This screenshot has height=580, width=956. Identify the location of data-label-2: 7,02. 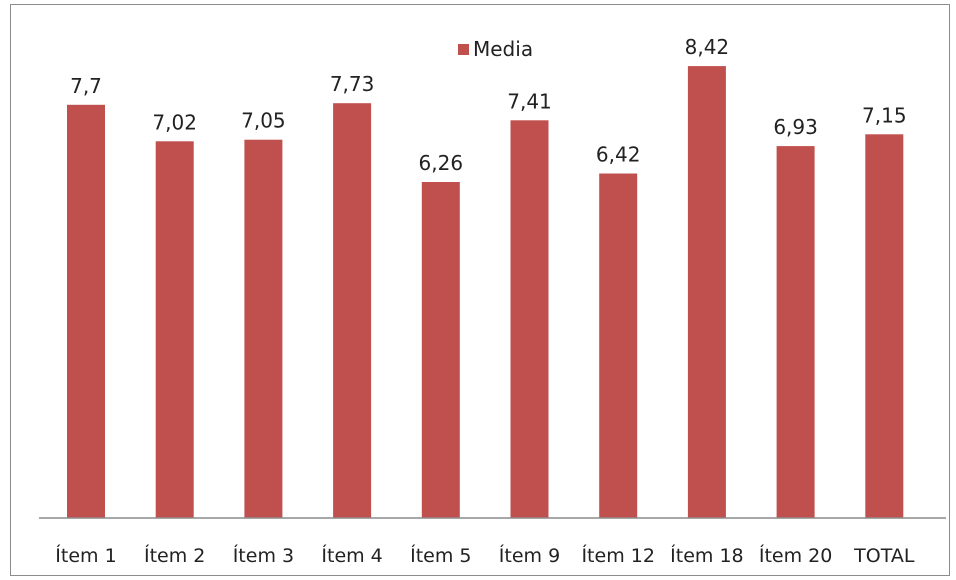
(174, 122).